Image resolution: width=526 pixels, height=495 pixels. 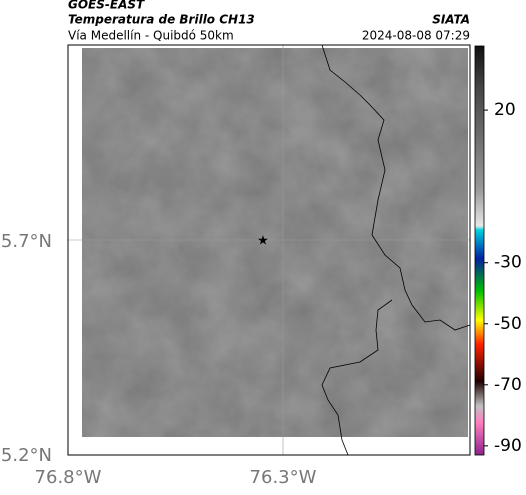 What do you see at coordinates (151, 36) in the screenshot?
I see `location: Vía Medellín - Quibdó 50km` at bounding box center [151, 36].